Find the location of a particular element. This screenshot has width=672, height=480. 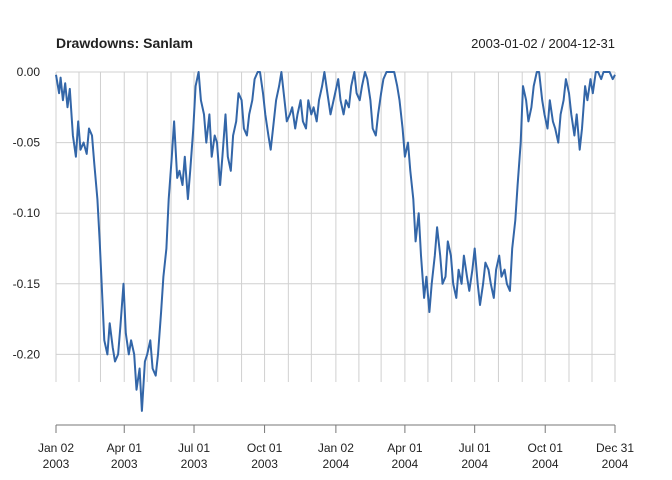

y-axis: 0.00 -0.05 -0.10 -0.15 -0.20 is located at coordinates (27, 213).